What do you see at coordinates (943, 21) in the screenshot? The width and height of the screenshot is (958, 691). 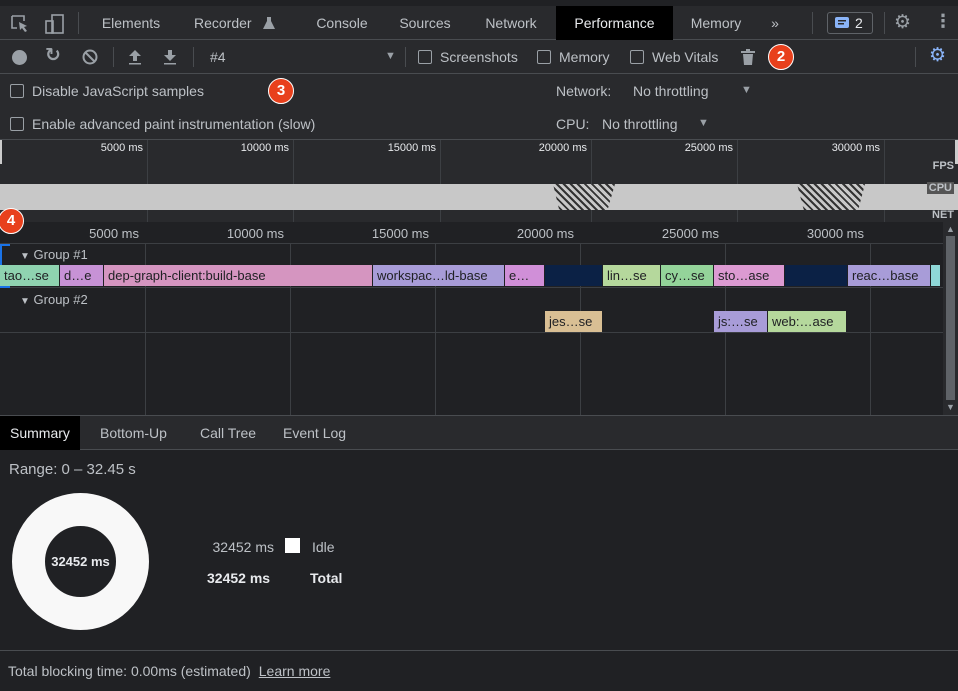 I see `more-options-icon: ⋮` at bounding box center [943, 21].